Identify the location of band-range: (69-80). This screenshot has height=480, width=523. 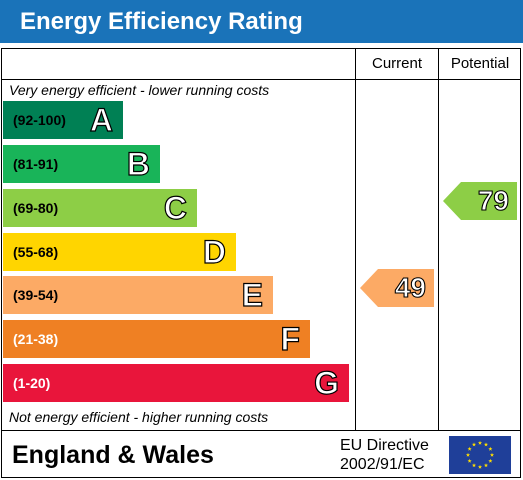
(36, 208).